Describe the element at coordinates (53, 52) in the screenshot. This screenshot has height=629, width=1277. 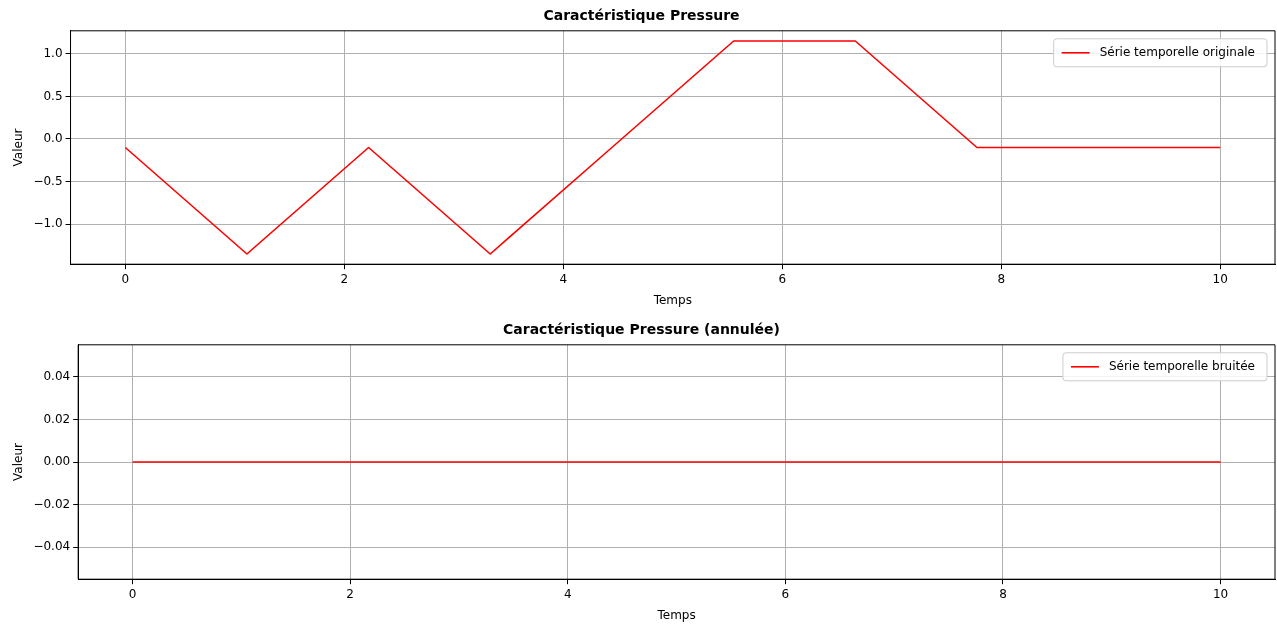
I see `y-tick-label: 1.0` at that location.